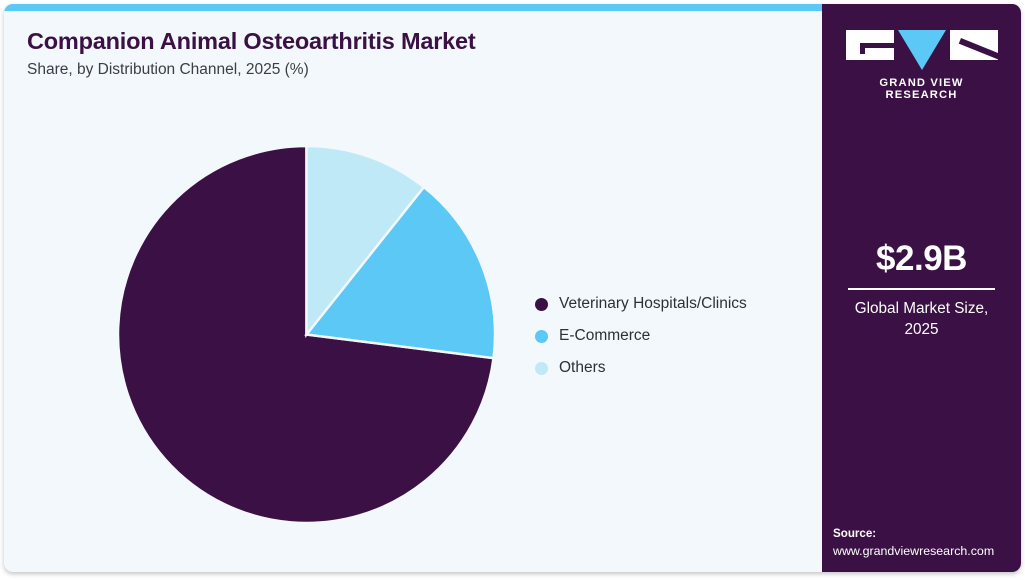  What do you see at coordinates (413, 7) in the screenshot?
I see `top-accent-strip` at bounding box center [413, 7].